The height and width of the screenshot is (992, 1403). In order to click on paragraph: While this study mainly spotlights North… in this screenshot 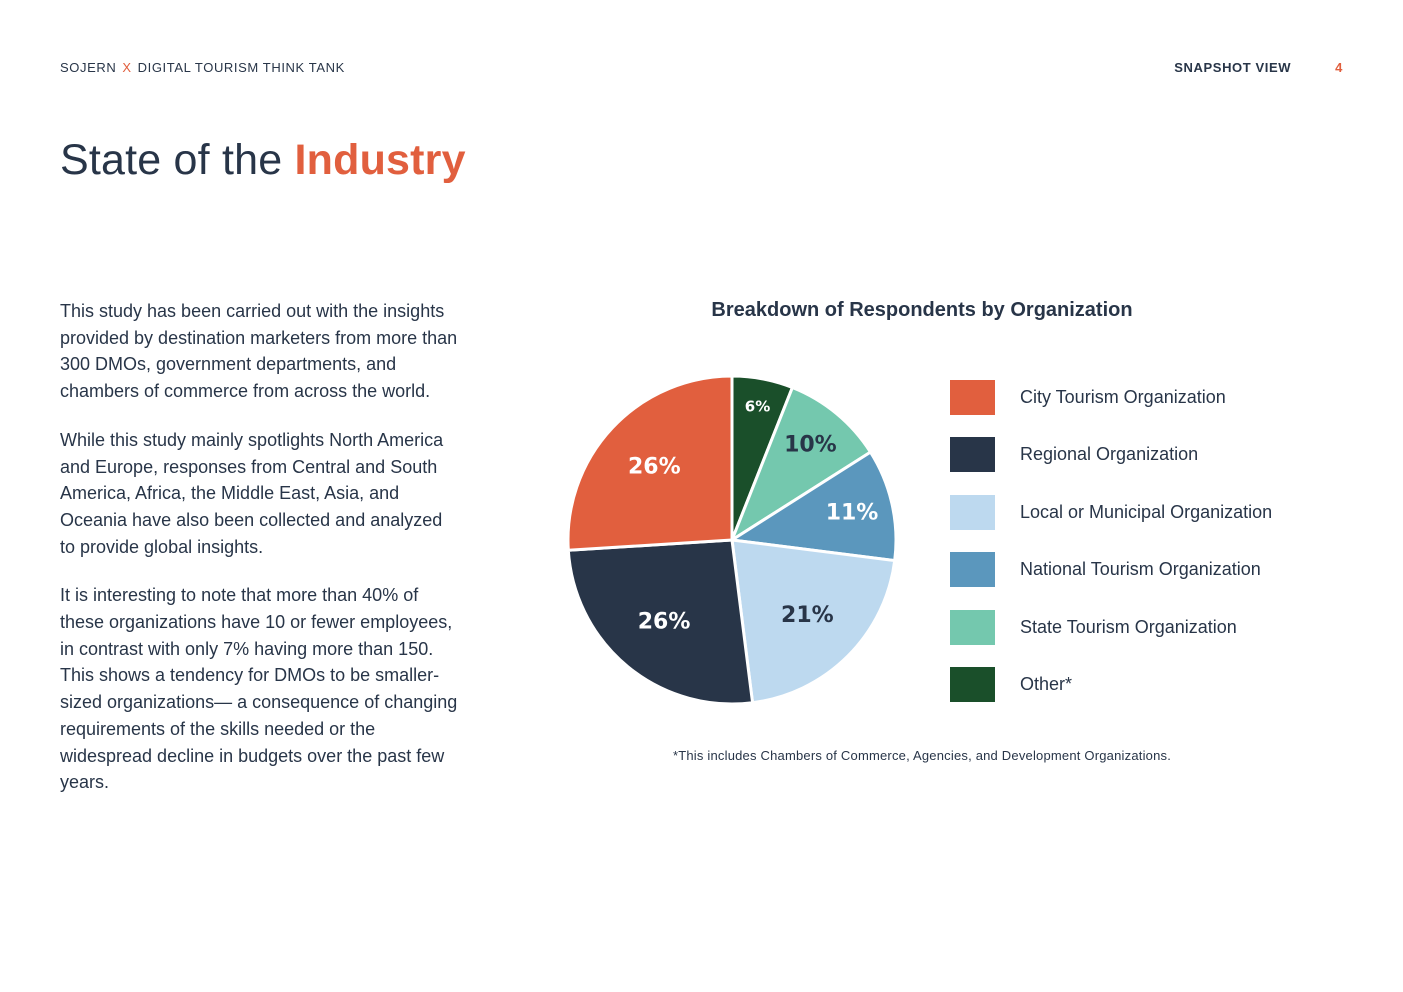, I will do `click(252, 493)`.